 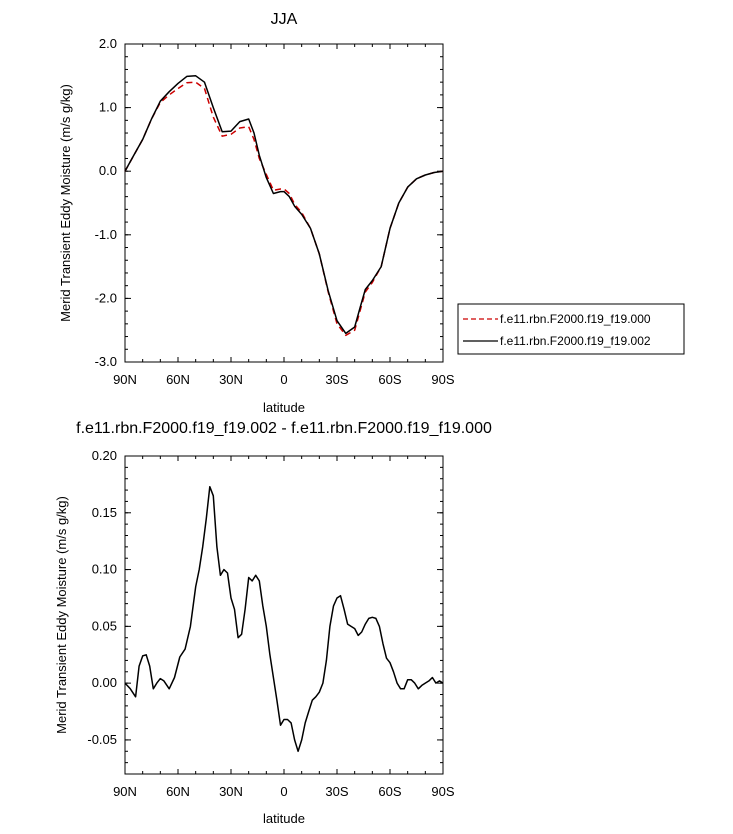 I want to click on y-tick-label: -2.0, so click(x=106, y=297).